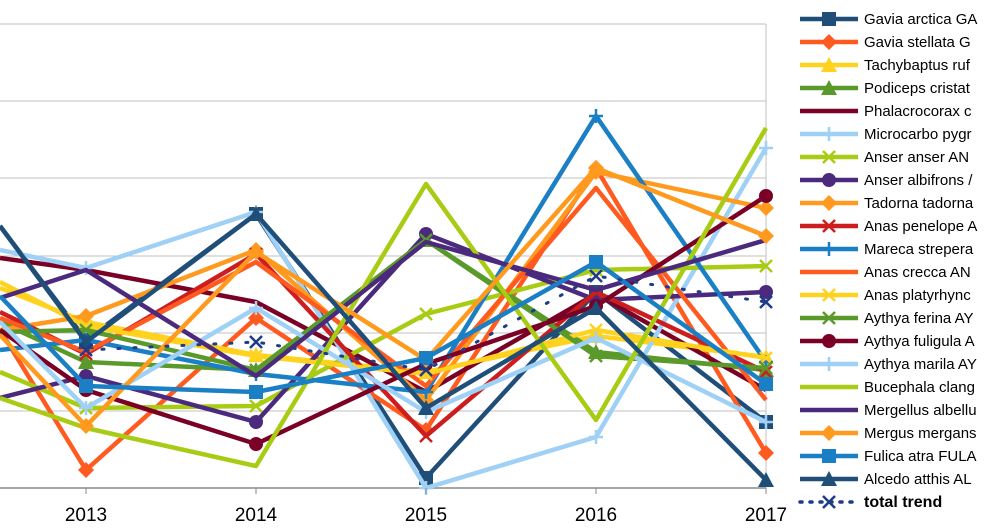 The width and height of the screenshot is (1000, 530). What do you see at coordinates (917, 42) in the screenshot?
I see `legend-label: Gavia stellata G` at bounding box center [917, 42].